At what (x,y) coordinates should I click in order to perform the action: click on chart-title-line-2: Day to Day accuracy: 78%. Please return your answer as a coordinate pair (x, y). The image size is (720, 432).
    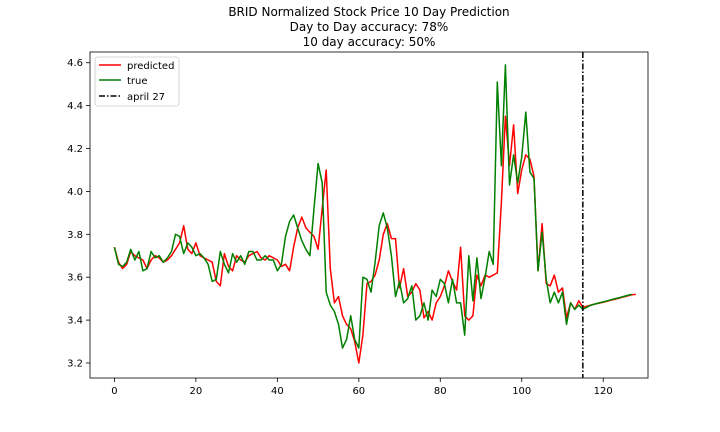
    Looking at the image, I should click on (369, 27).